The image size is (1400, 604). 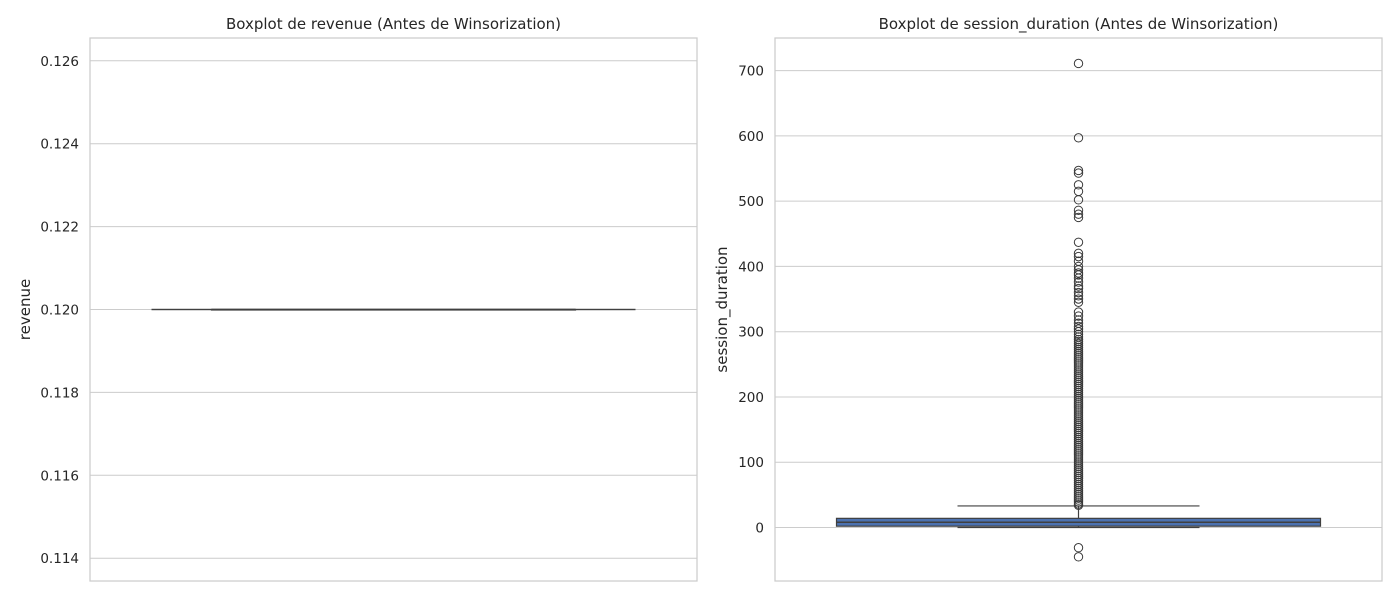 What do you see at coordinates (59, 393) in the screenshot?
I see `y-tick-label: 0.118` at bounding box center [59, 393].